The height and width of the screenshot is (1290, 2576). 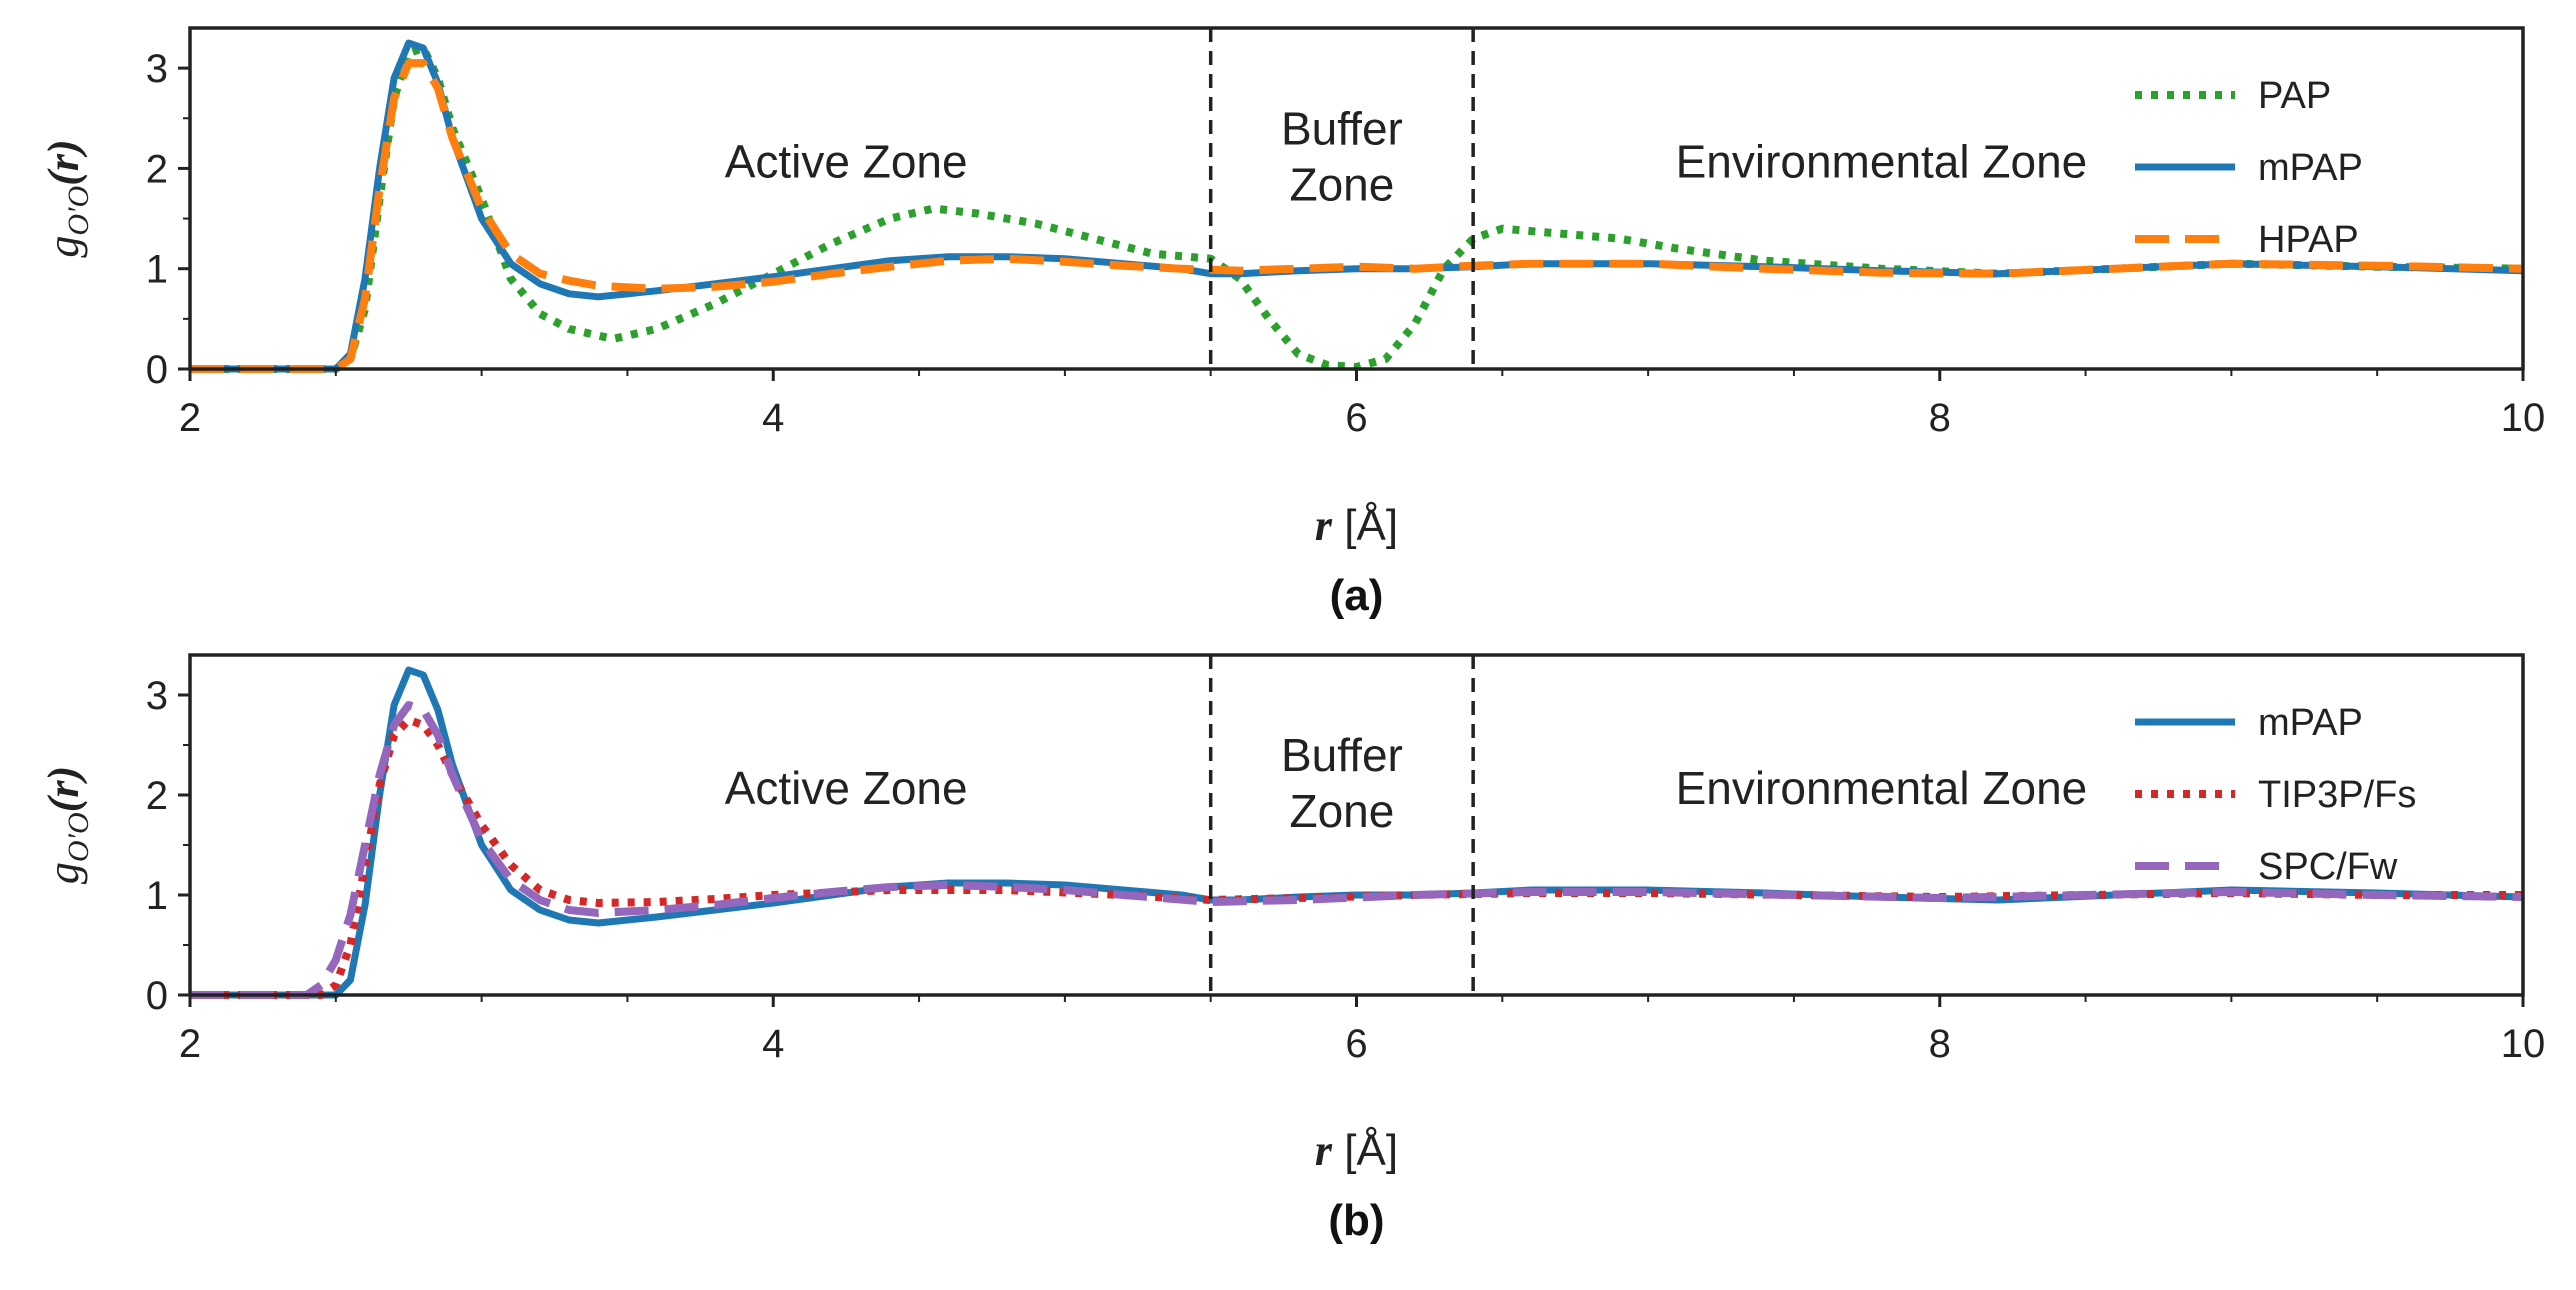 I want to click on legend-label-hpap: HPAP, so click(x=2308, y=240).